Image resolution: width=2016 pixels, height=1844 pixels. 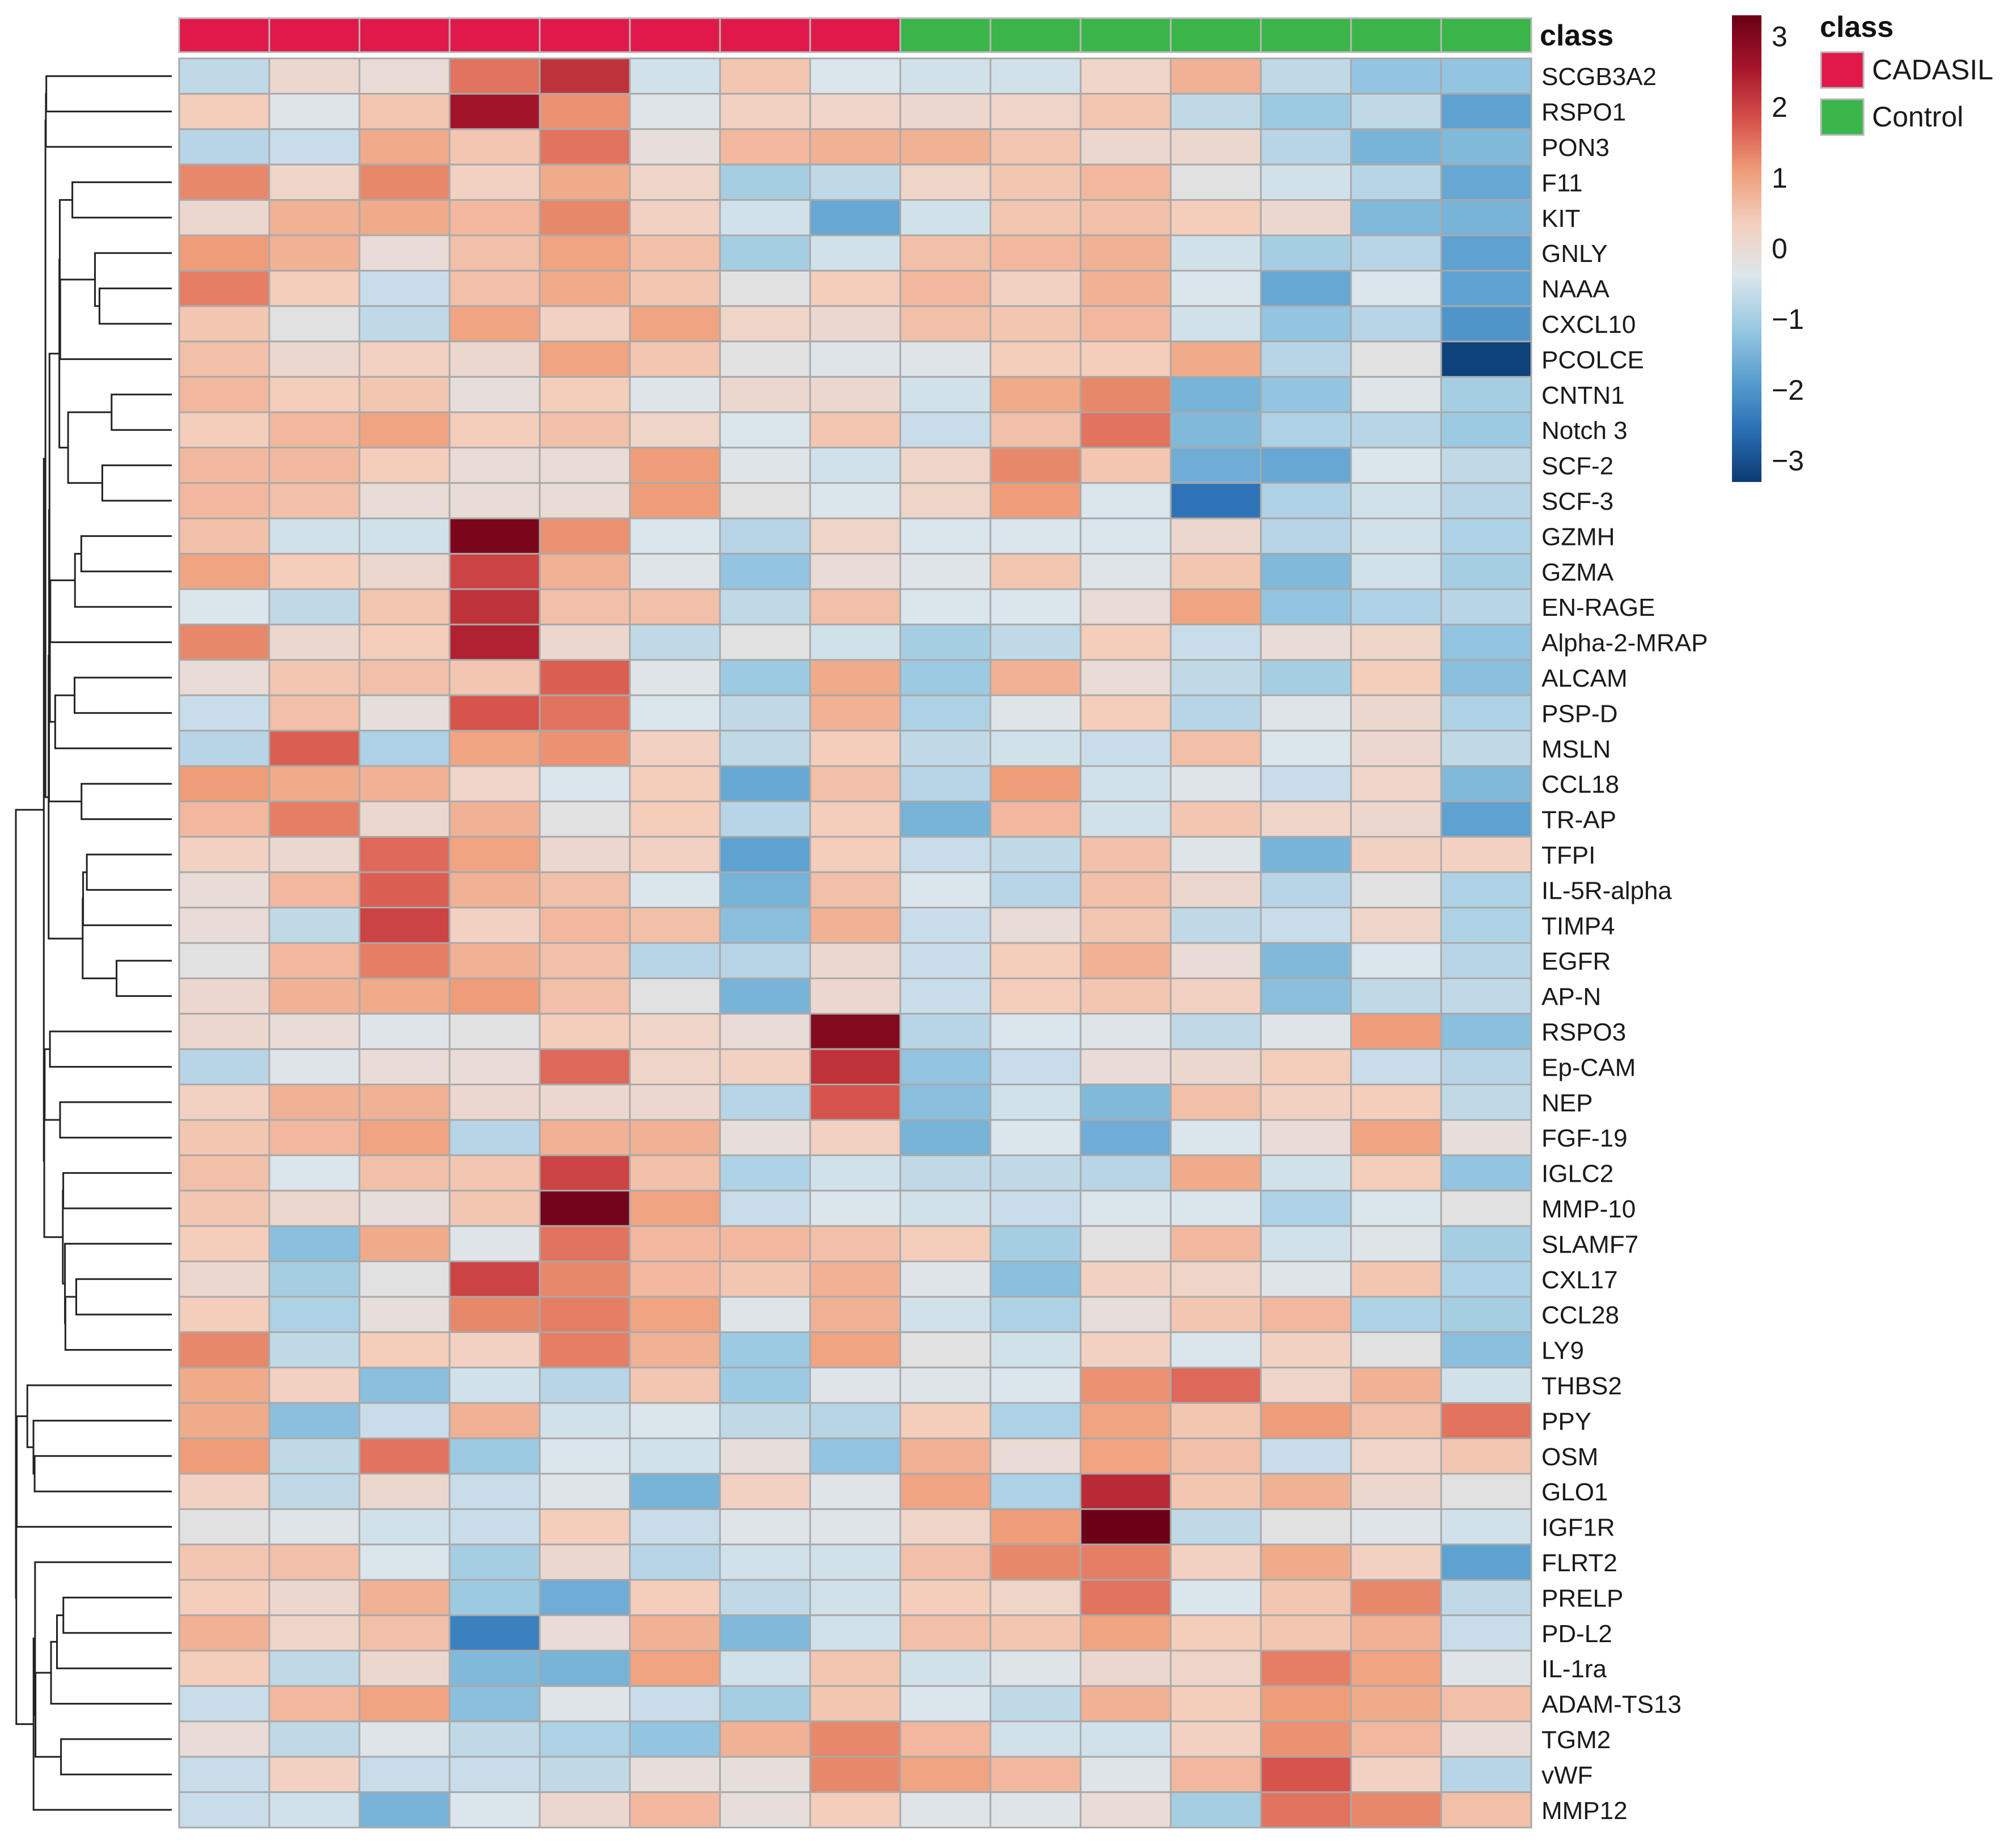 What do you see at coordinates (1588, 1209) in the screenshot?
I see `row-label: MMP-10` at bounding box center [1588, 1209].